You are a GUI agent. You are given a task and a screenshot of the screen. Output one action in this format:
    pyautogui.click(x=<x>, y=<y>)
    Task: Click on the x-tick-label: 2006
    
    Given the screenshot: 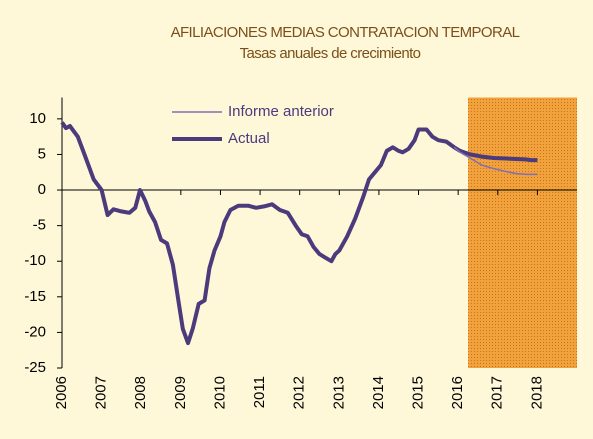 What is the action you would take?
    pyautogui.click(x=61, y=392)
    